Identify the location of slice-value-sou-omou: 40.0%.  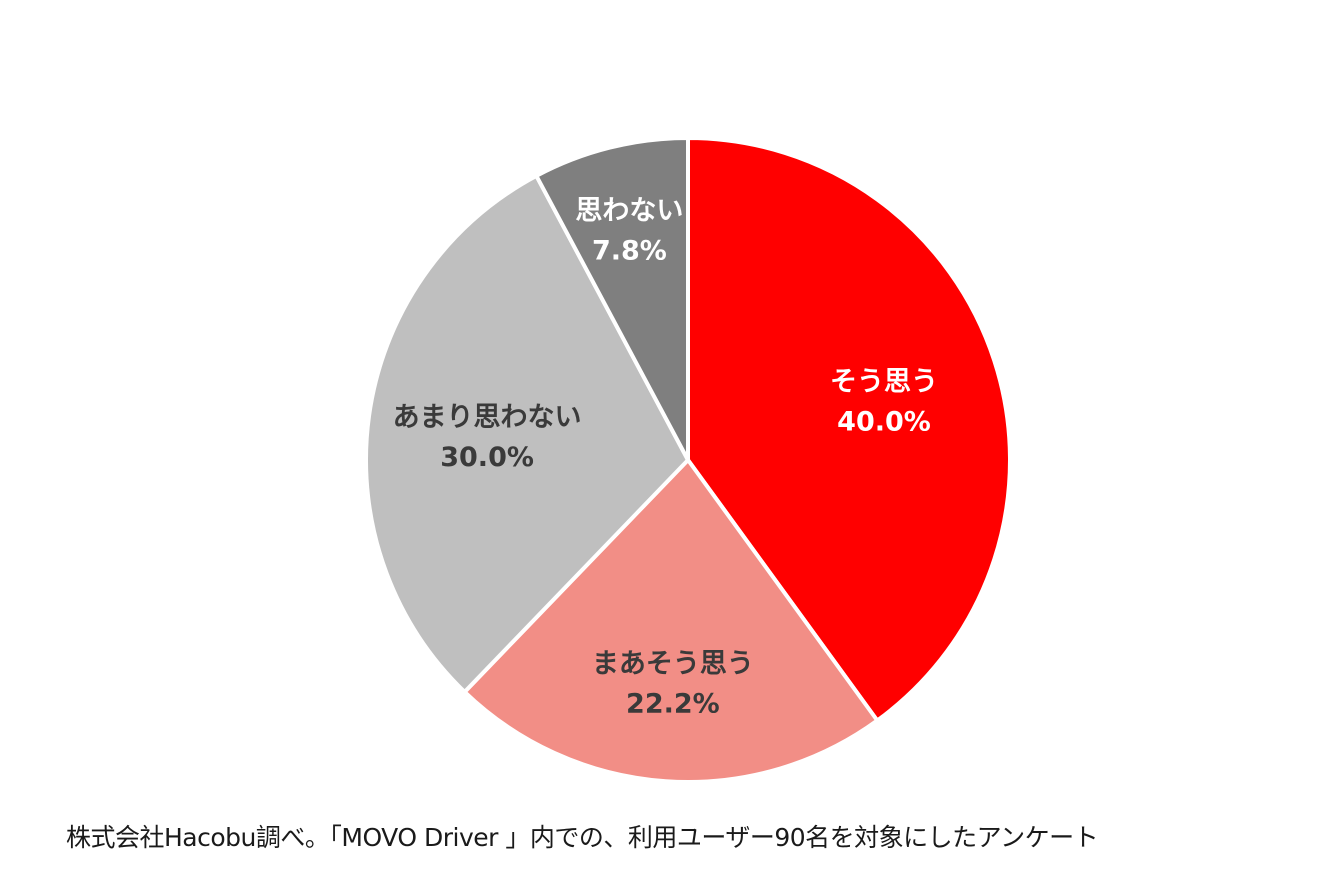
(884, 421).